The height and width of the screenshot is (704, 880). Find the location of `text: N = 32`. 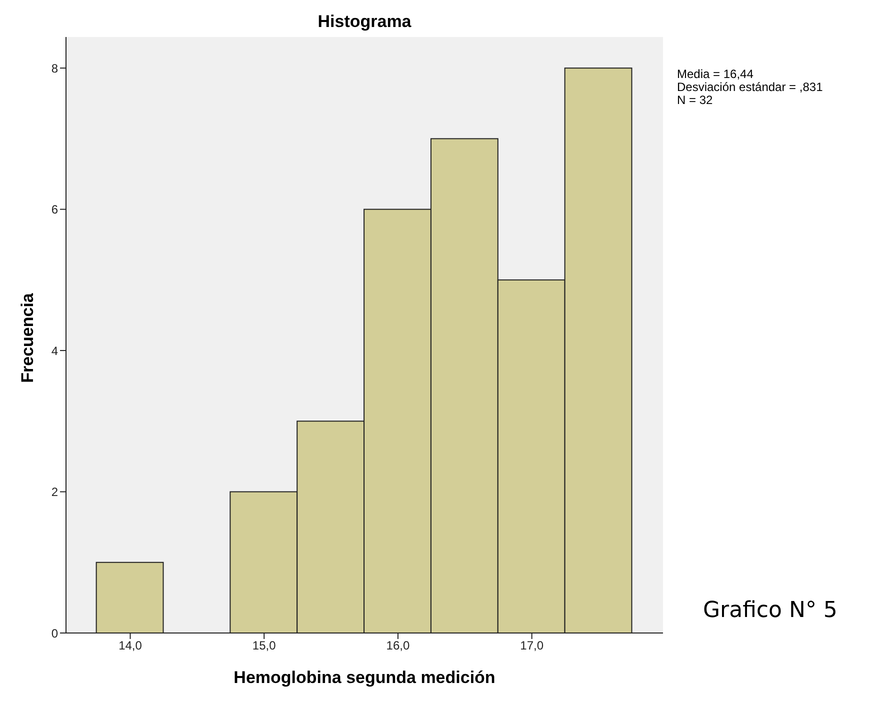

text: N = 32 is located at coordinates (695, 100).